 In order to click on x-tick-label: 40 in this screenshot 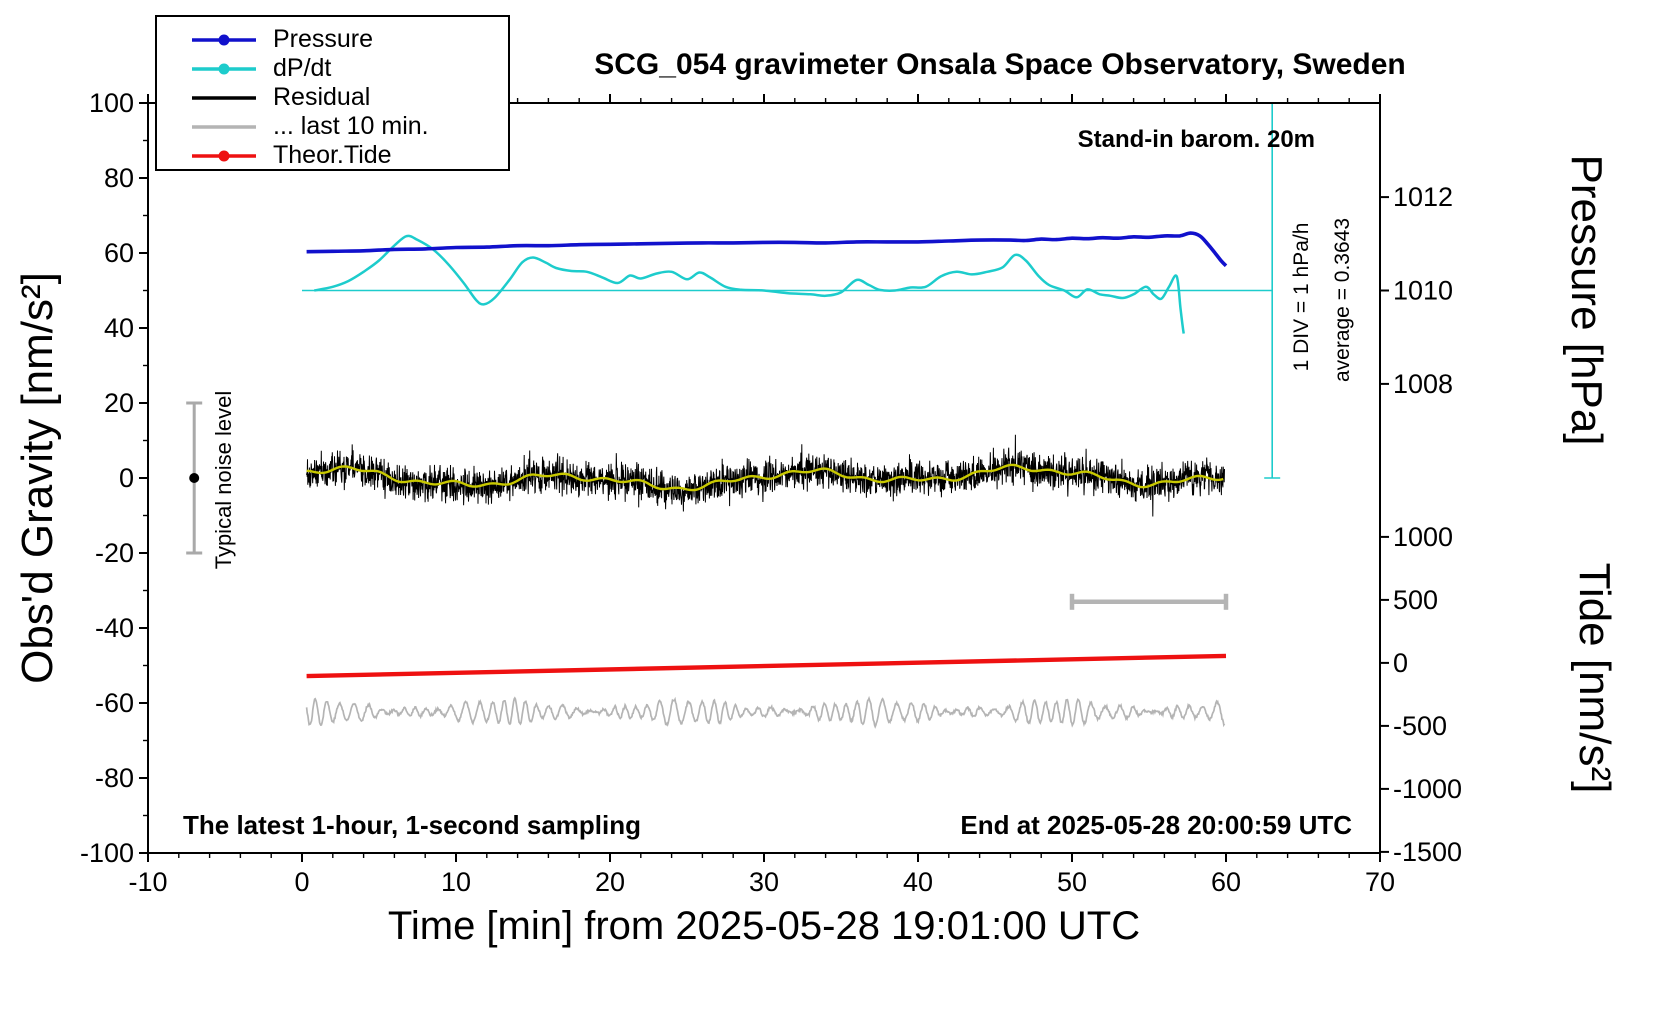, I will do `click(918, 882)`.